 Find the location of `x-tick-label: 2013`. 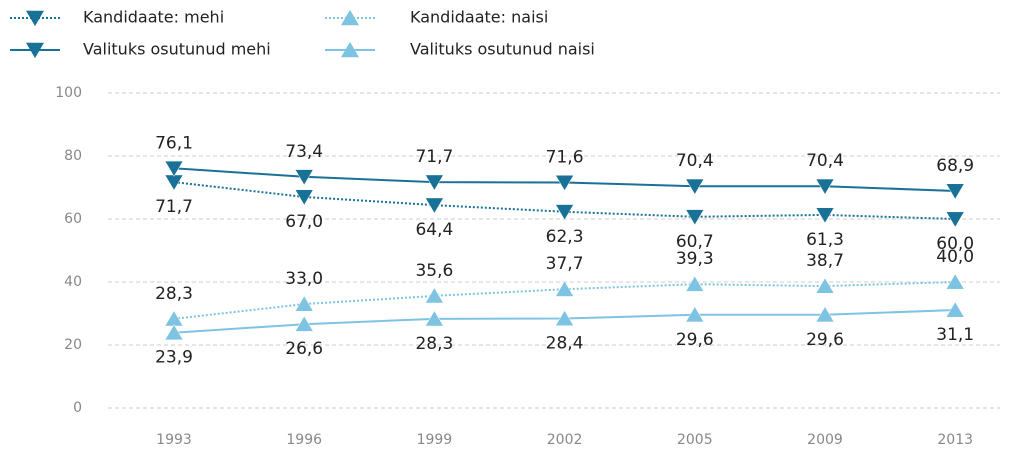

x-tick-label: 2013 is located at coordinates (955, 440).